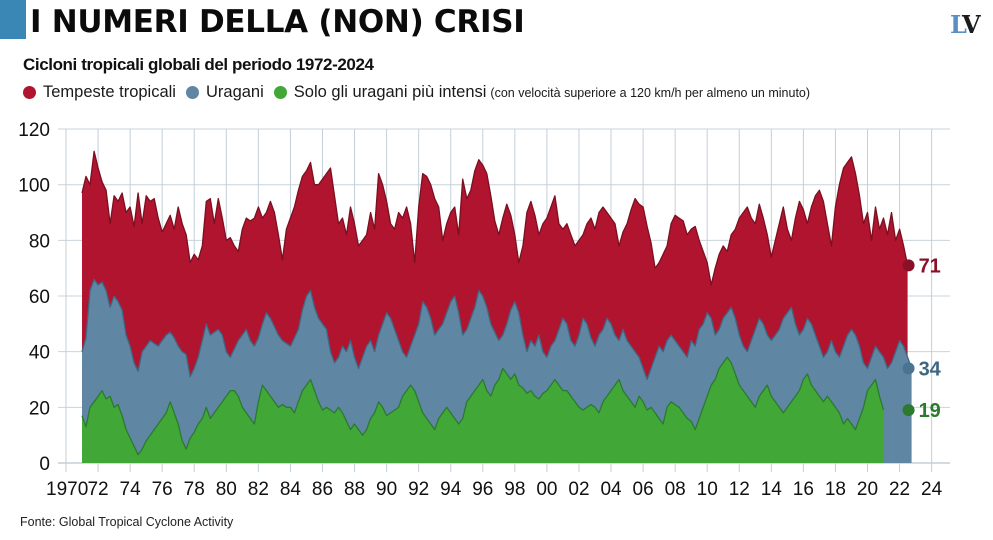 The image size is (993, 540). What do you see at coordinates (675, 489) in the screenshot?
I see `x-tick-label: 08` at bounding box center [675, 489].